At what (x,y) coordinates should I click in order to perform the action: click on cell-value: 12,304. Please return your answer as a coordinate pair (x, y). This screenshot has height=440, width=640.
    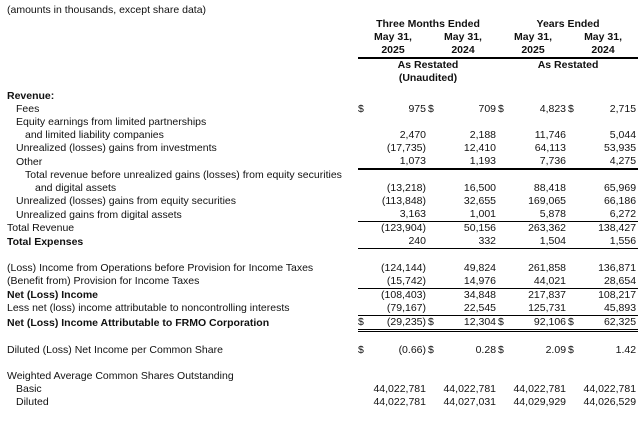
    Looking at the image, I should click on (470, 323).